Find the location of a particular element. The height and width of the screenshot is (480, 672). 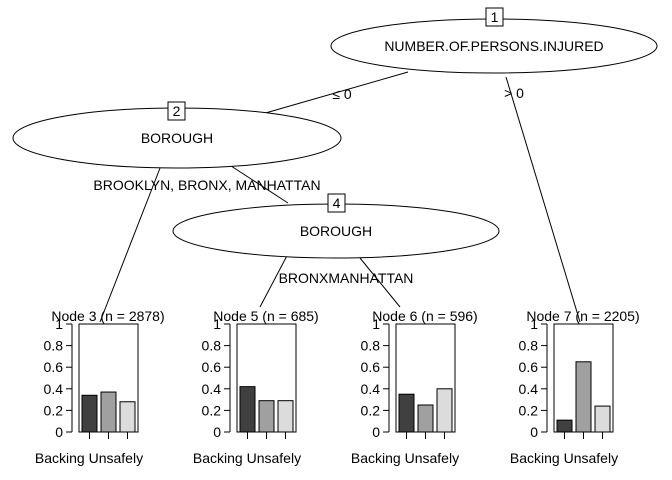

edge-label-2-right: BRONX, MANHATTAN is located at coordinates (249, 185).